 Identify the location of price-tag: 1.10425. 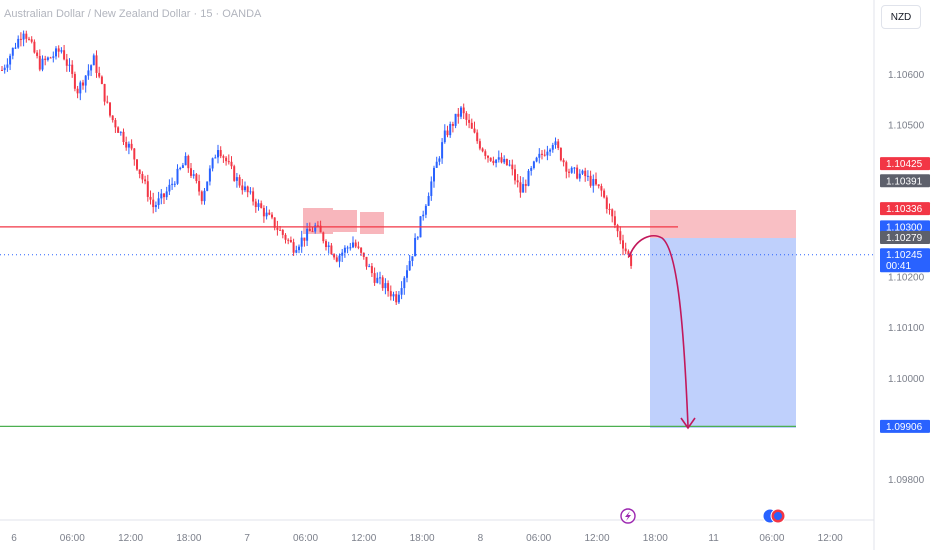
(905, 164).